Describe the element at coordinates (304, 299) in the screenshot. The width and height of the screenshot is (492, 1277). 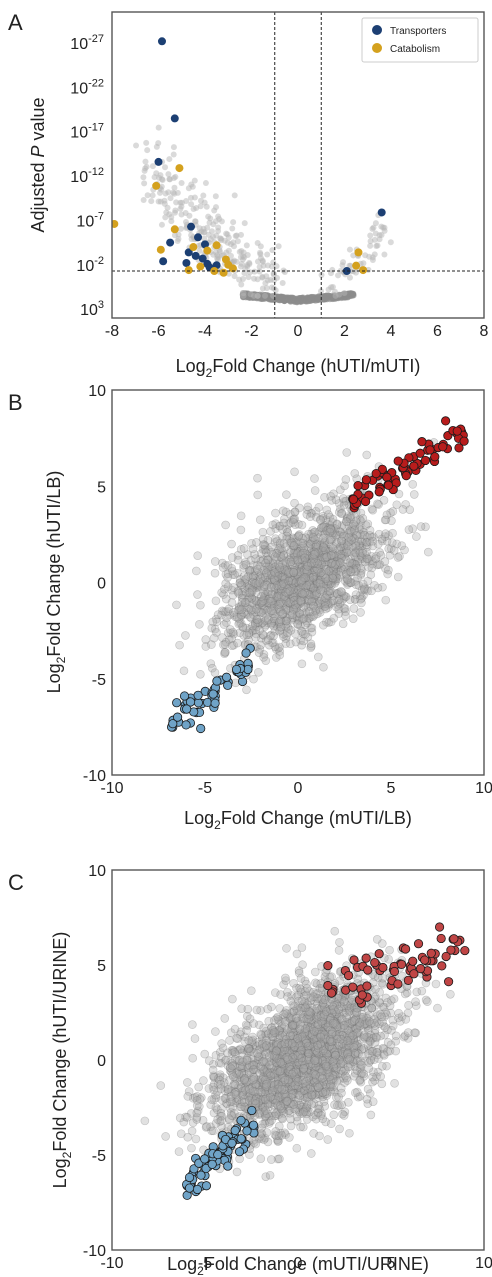
I see `ns-point` at that location.